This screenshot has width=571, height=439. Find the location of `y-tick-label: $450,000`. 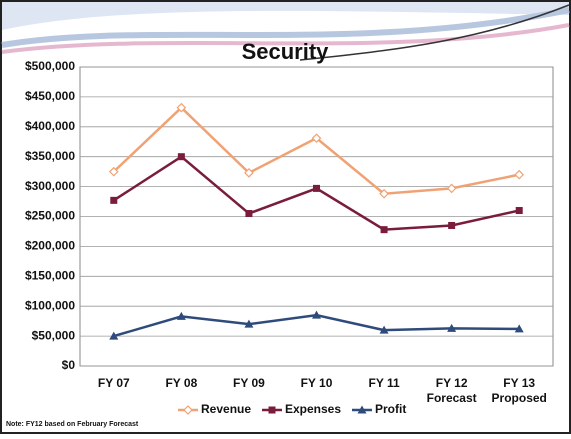

y-tick-label: $450,000 is located at coordinates (50, 96).